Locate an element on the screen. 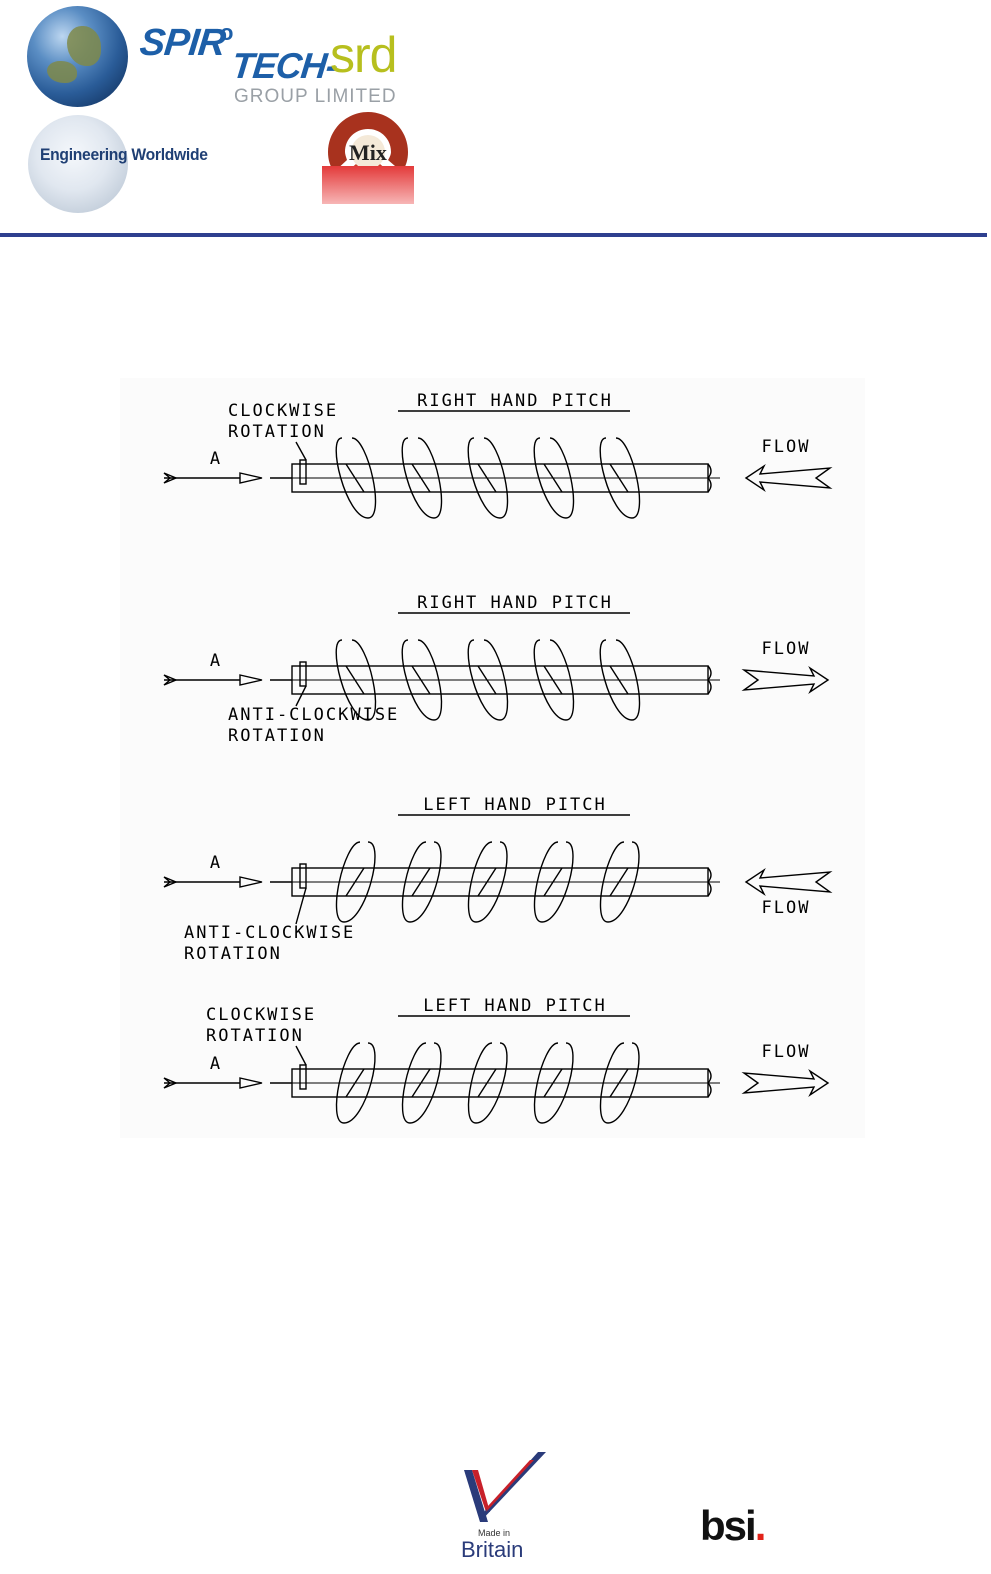 This screenshot has height=1574, width=991. header-divider is located at coordinates (493, 235).